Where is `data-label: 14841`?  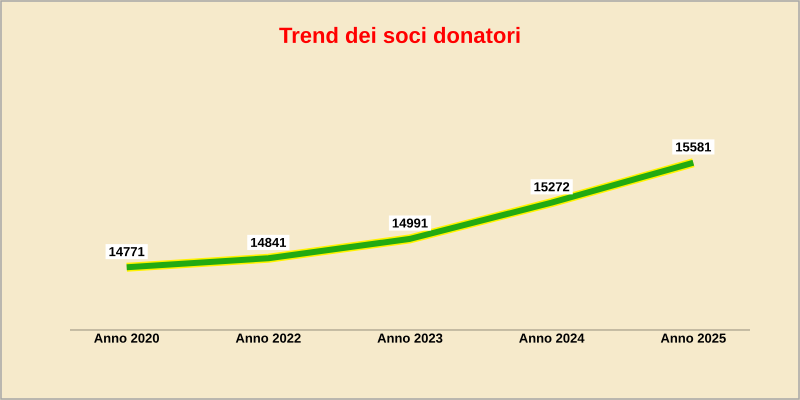 data-label: 14841 is located at coordinates (268, 243).